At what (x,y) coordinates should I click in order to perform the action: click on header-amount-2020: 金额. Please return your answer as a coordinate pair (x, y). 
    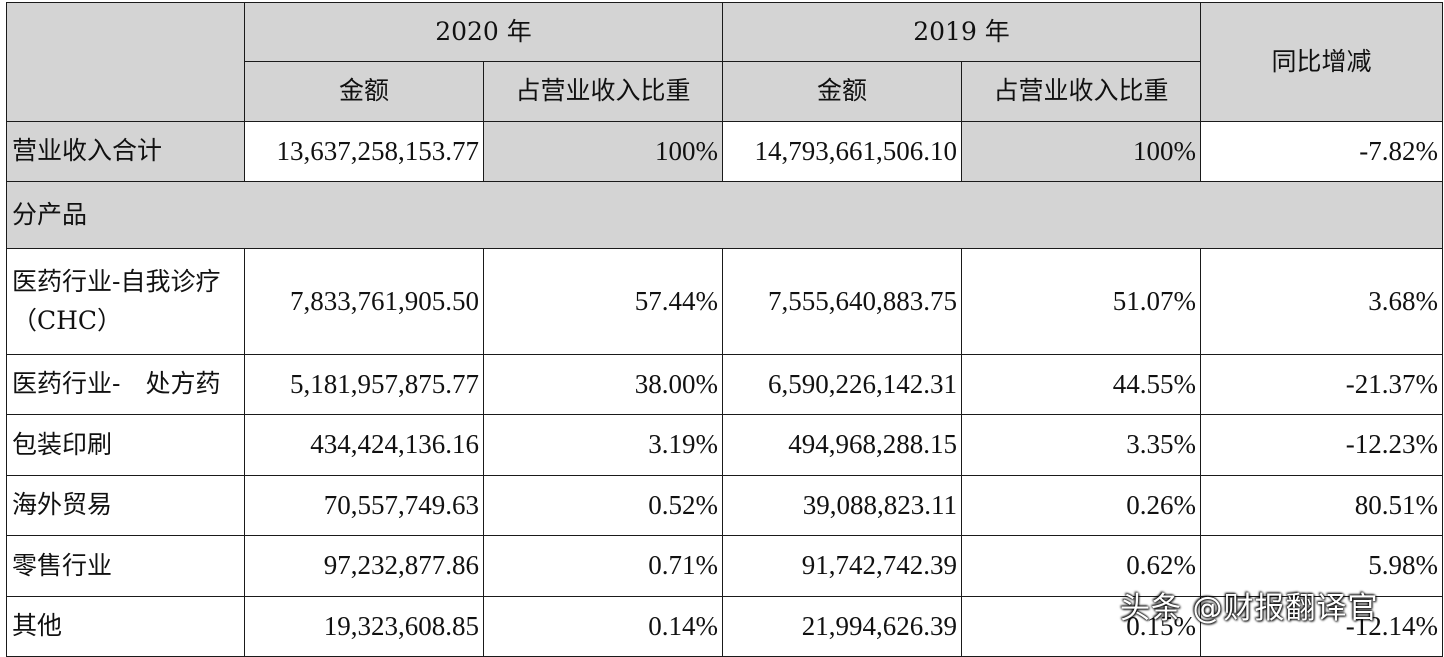
    Looking at the image, I should click on (364, 91).